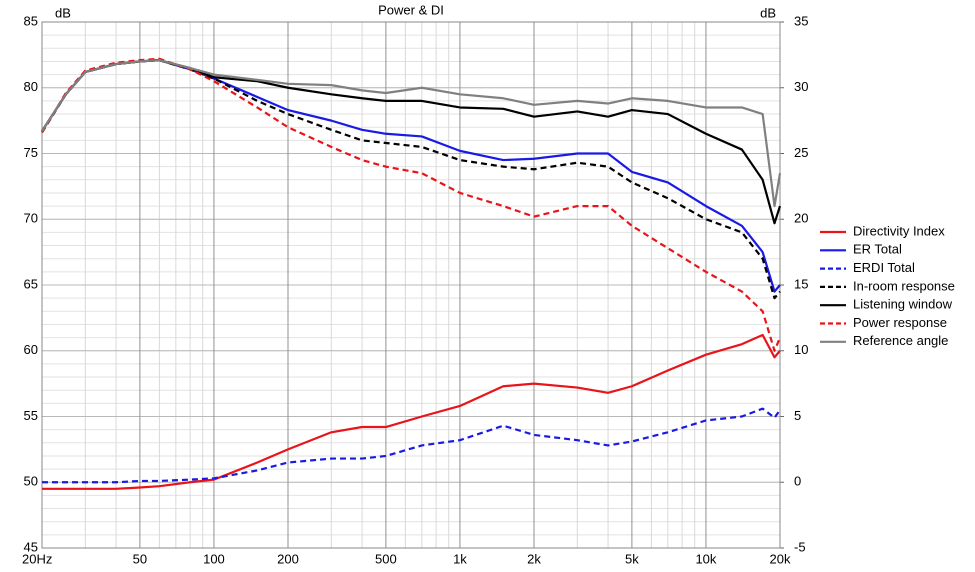 The image size is (975, 572). Describe the element at coordinates (877, 249) in the screenshot. I see `legend-label: ER Total` at that location.